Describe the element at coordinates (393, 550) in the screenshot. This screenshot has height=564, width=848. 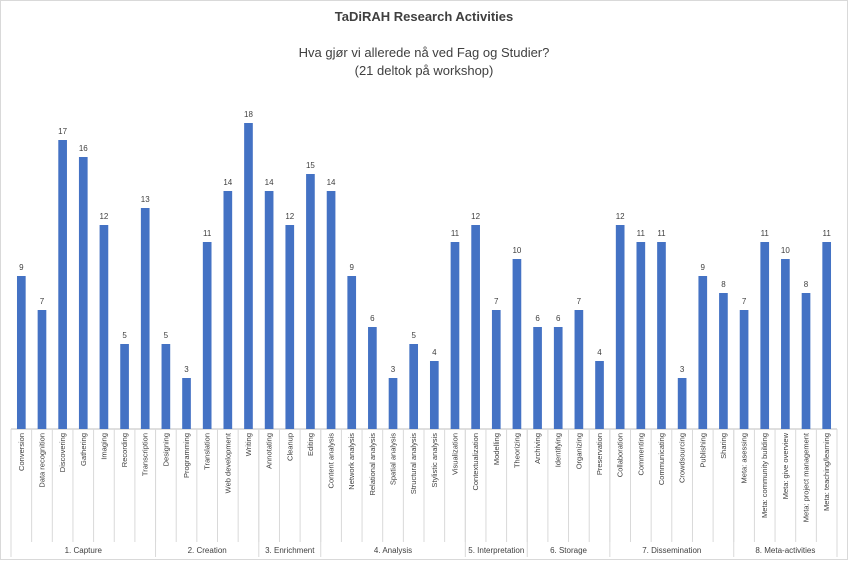
I see `group-label: 4. Analysis` at that location.